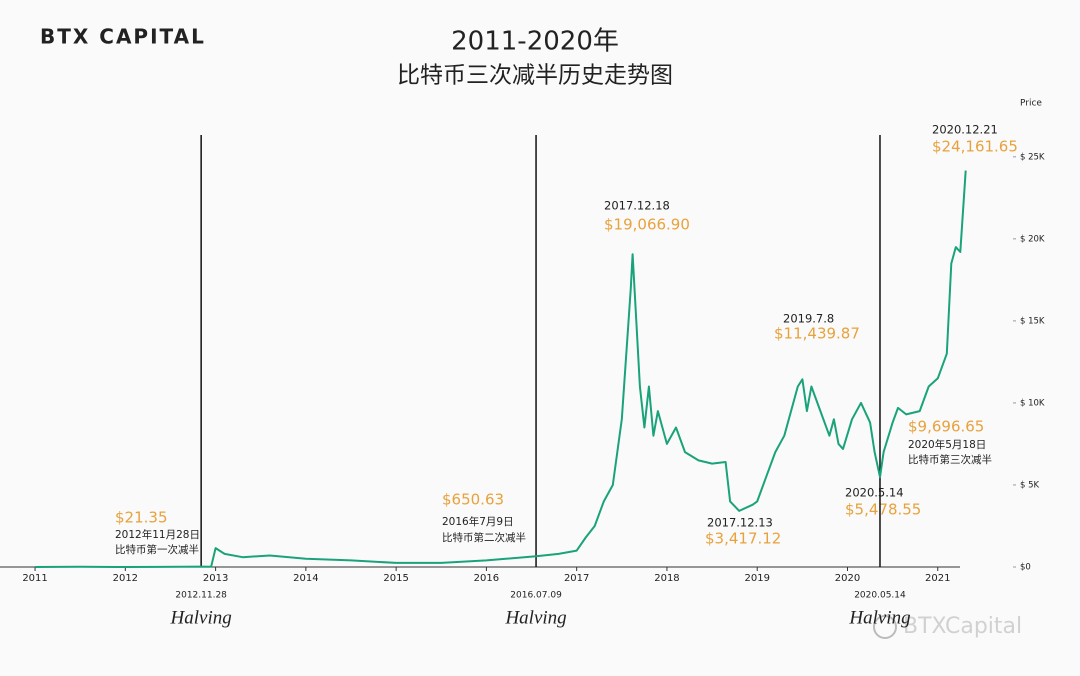  I want to click on chart-subtitle: 比特币三次减半历史走势图, so click(535, 76).